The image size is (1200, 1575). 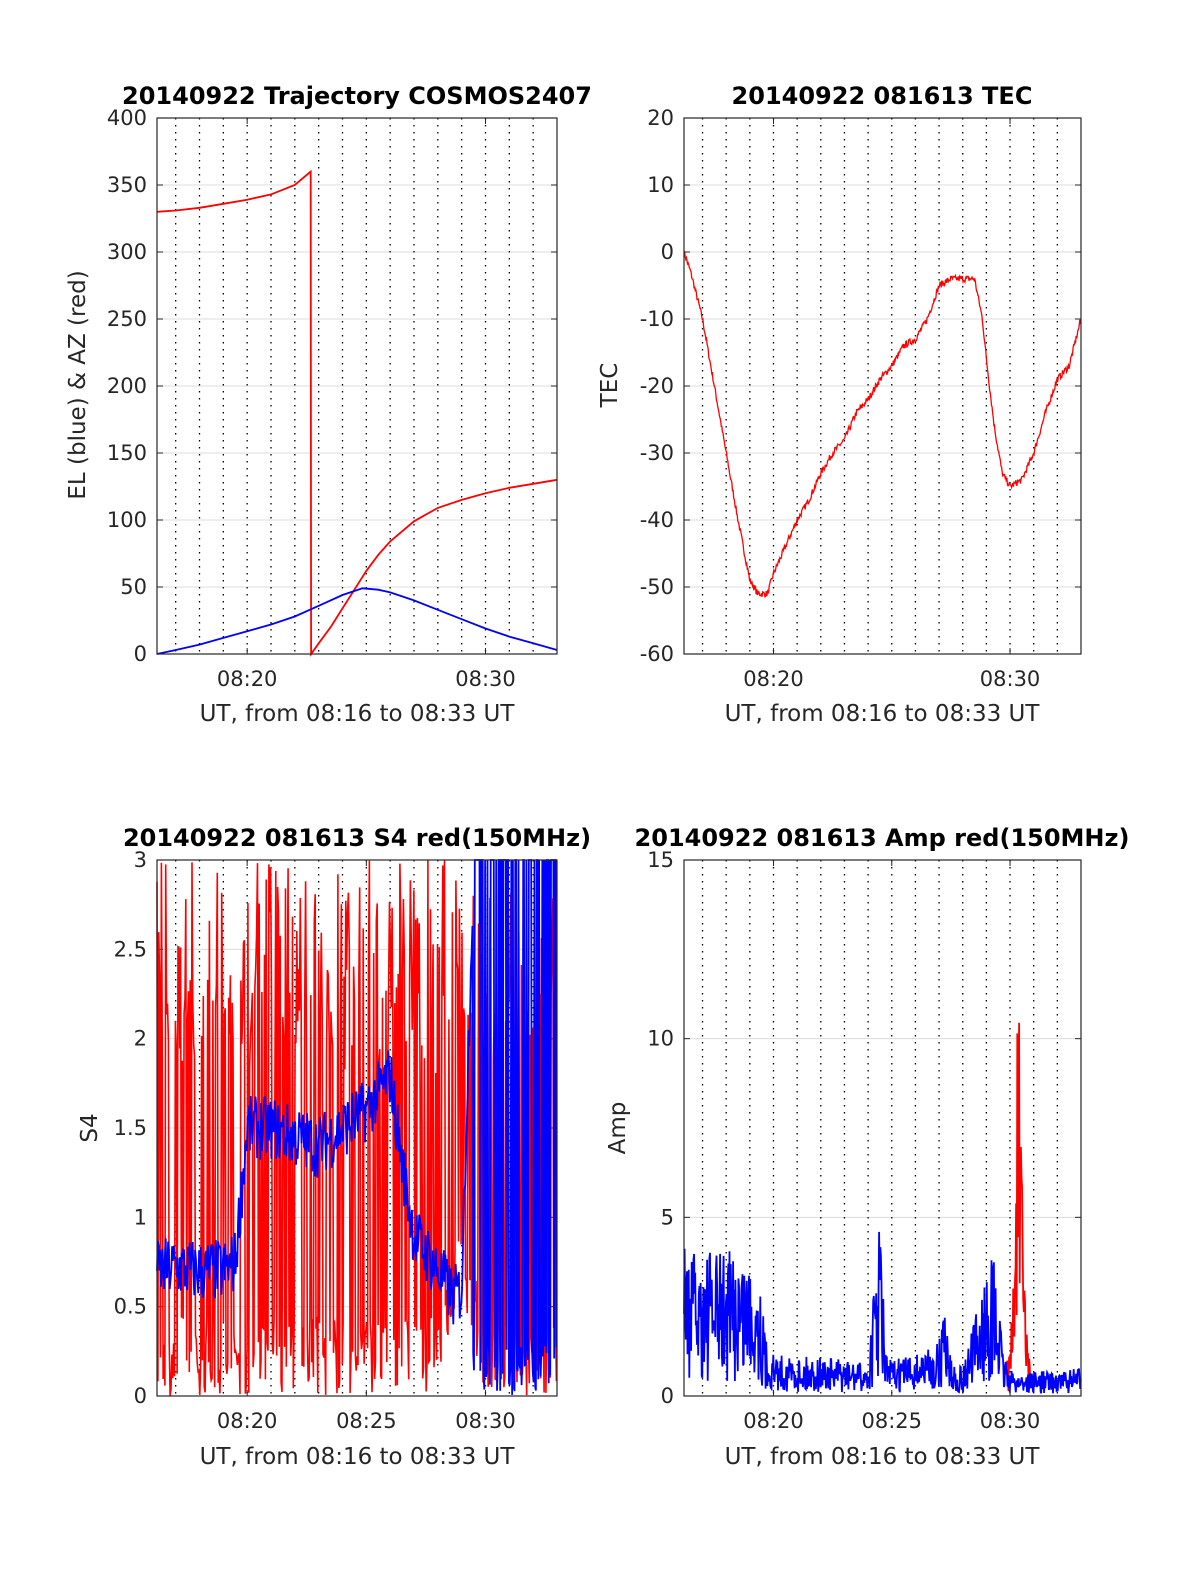 What do you see at coordinates (130, 949) in the screenshot?
I see `s4-y-tick-label: 2.5` at bounding box center [130, 949].